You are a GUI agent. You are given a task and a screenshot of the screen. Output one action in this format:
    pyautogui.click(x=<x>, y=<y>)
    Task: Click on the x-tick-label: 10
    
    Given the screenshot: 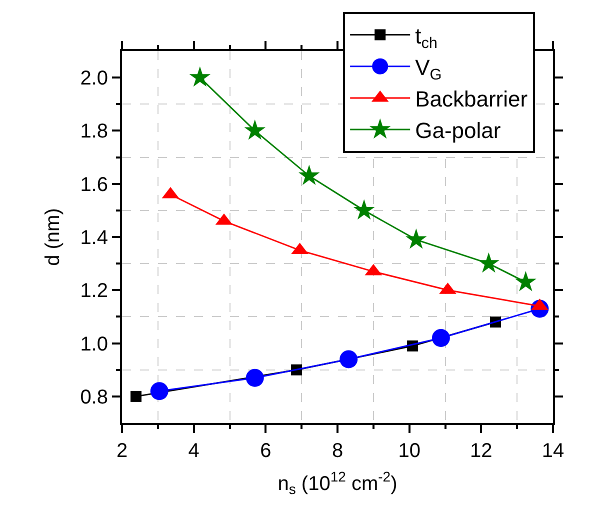 What is the action you would take?
    pyautogui.click(x=409, y=451)
    